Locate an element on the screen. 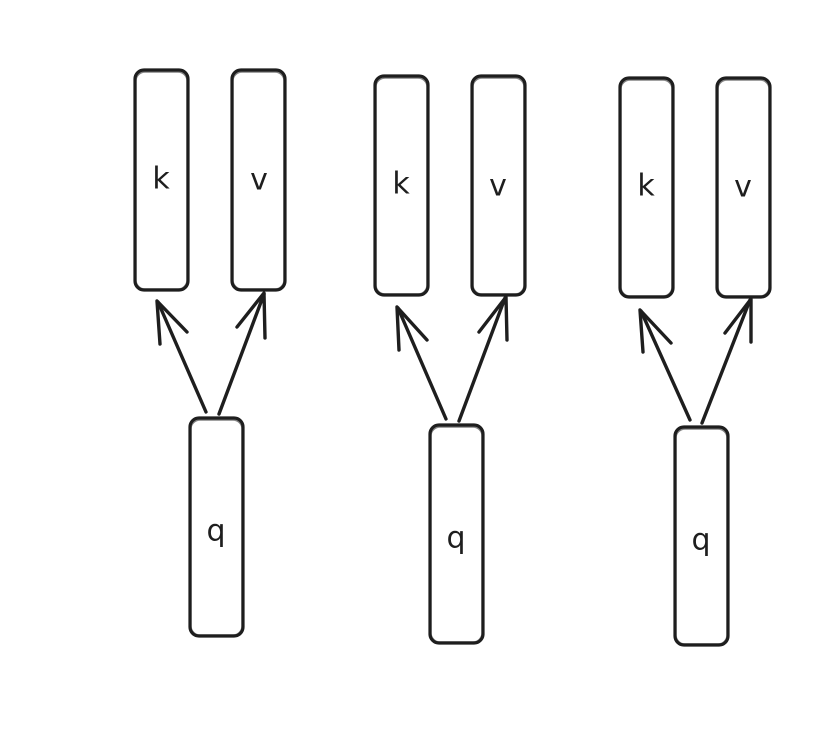 The image size is (825, 736). group-2: k v q is located at coordinates (450, 359).